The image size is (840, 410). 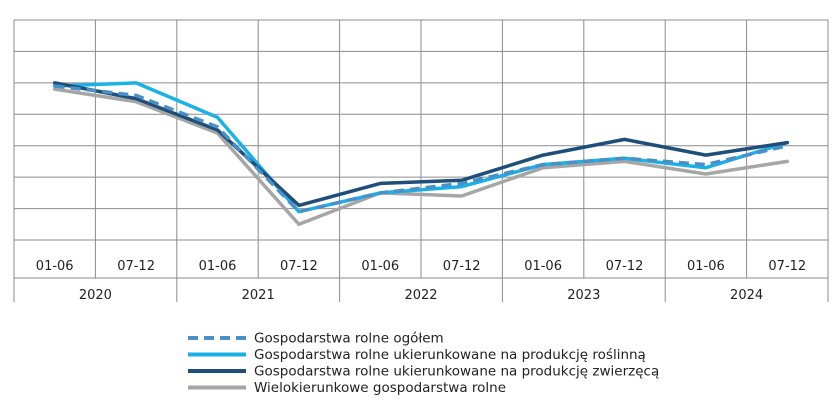 What do you see at coordinates (349, 339) in the screenshot?
I see `legend-label: Gospodarstwa rolne ogółem` at bounding box center [349, 339].